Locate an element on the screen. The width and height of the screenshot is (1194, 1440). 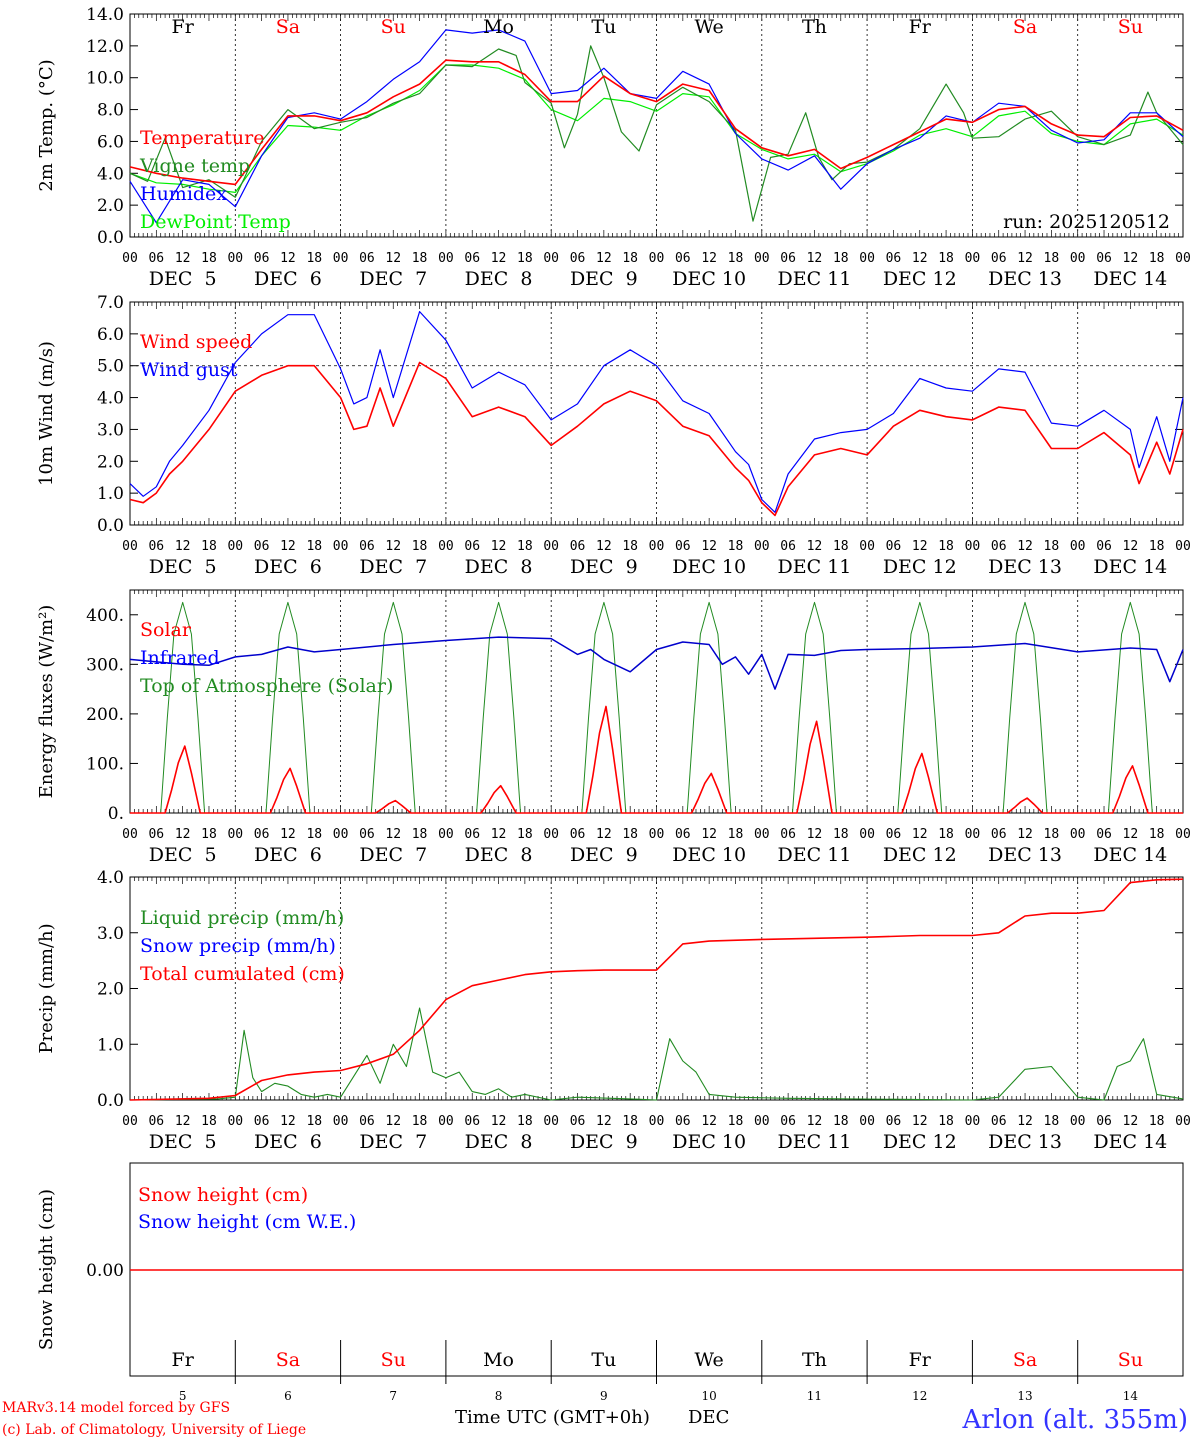
y-axis-label: Precip (mm/h) is located at coordinates (46, 988).